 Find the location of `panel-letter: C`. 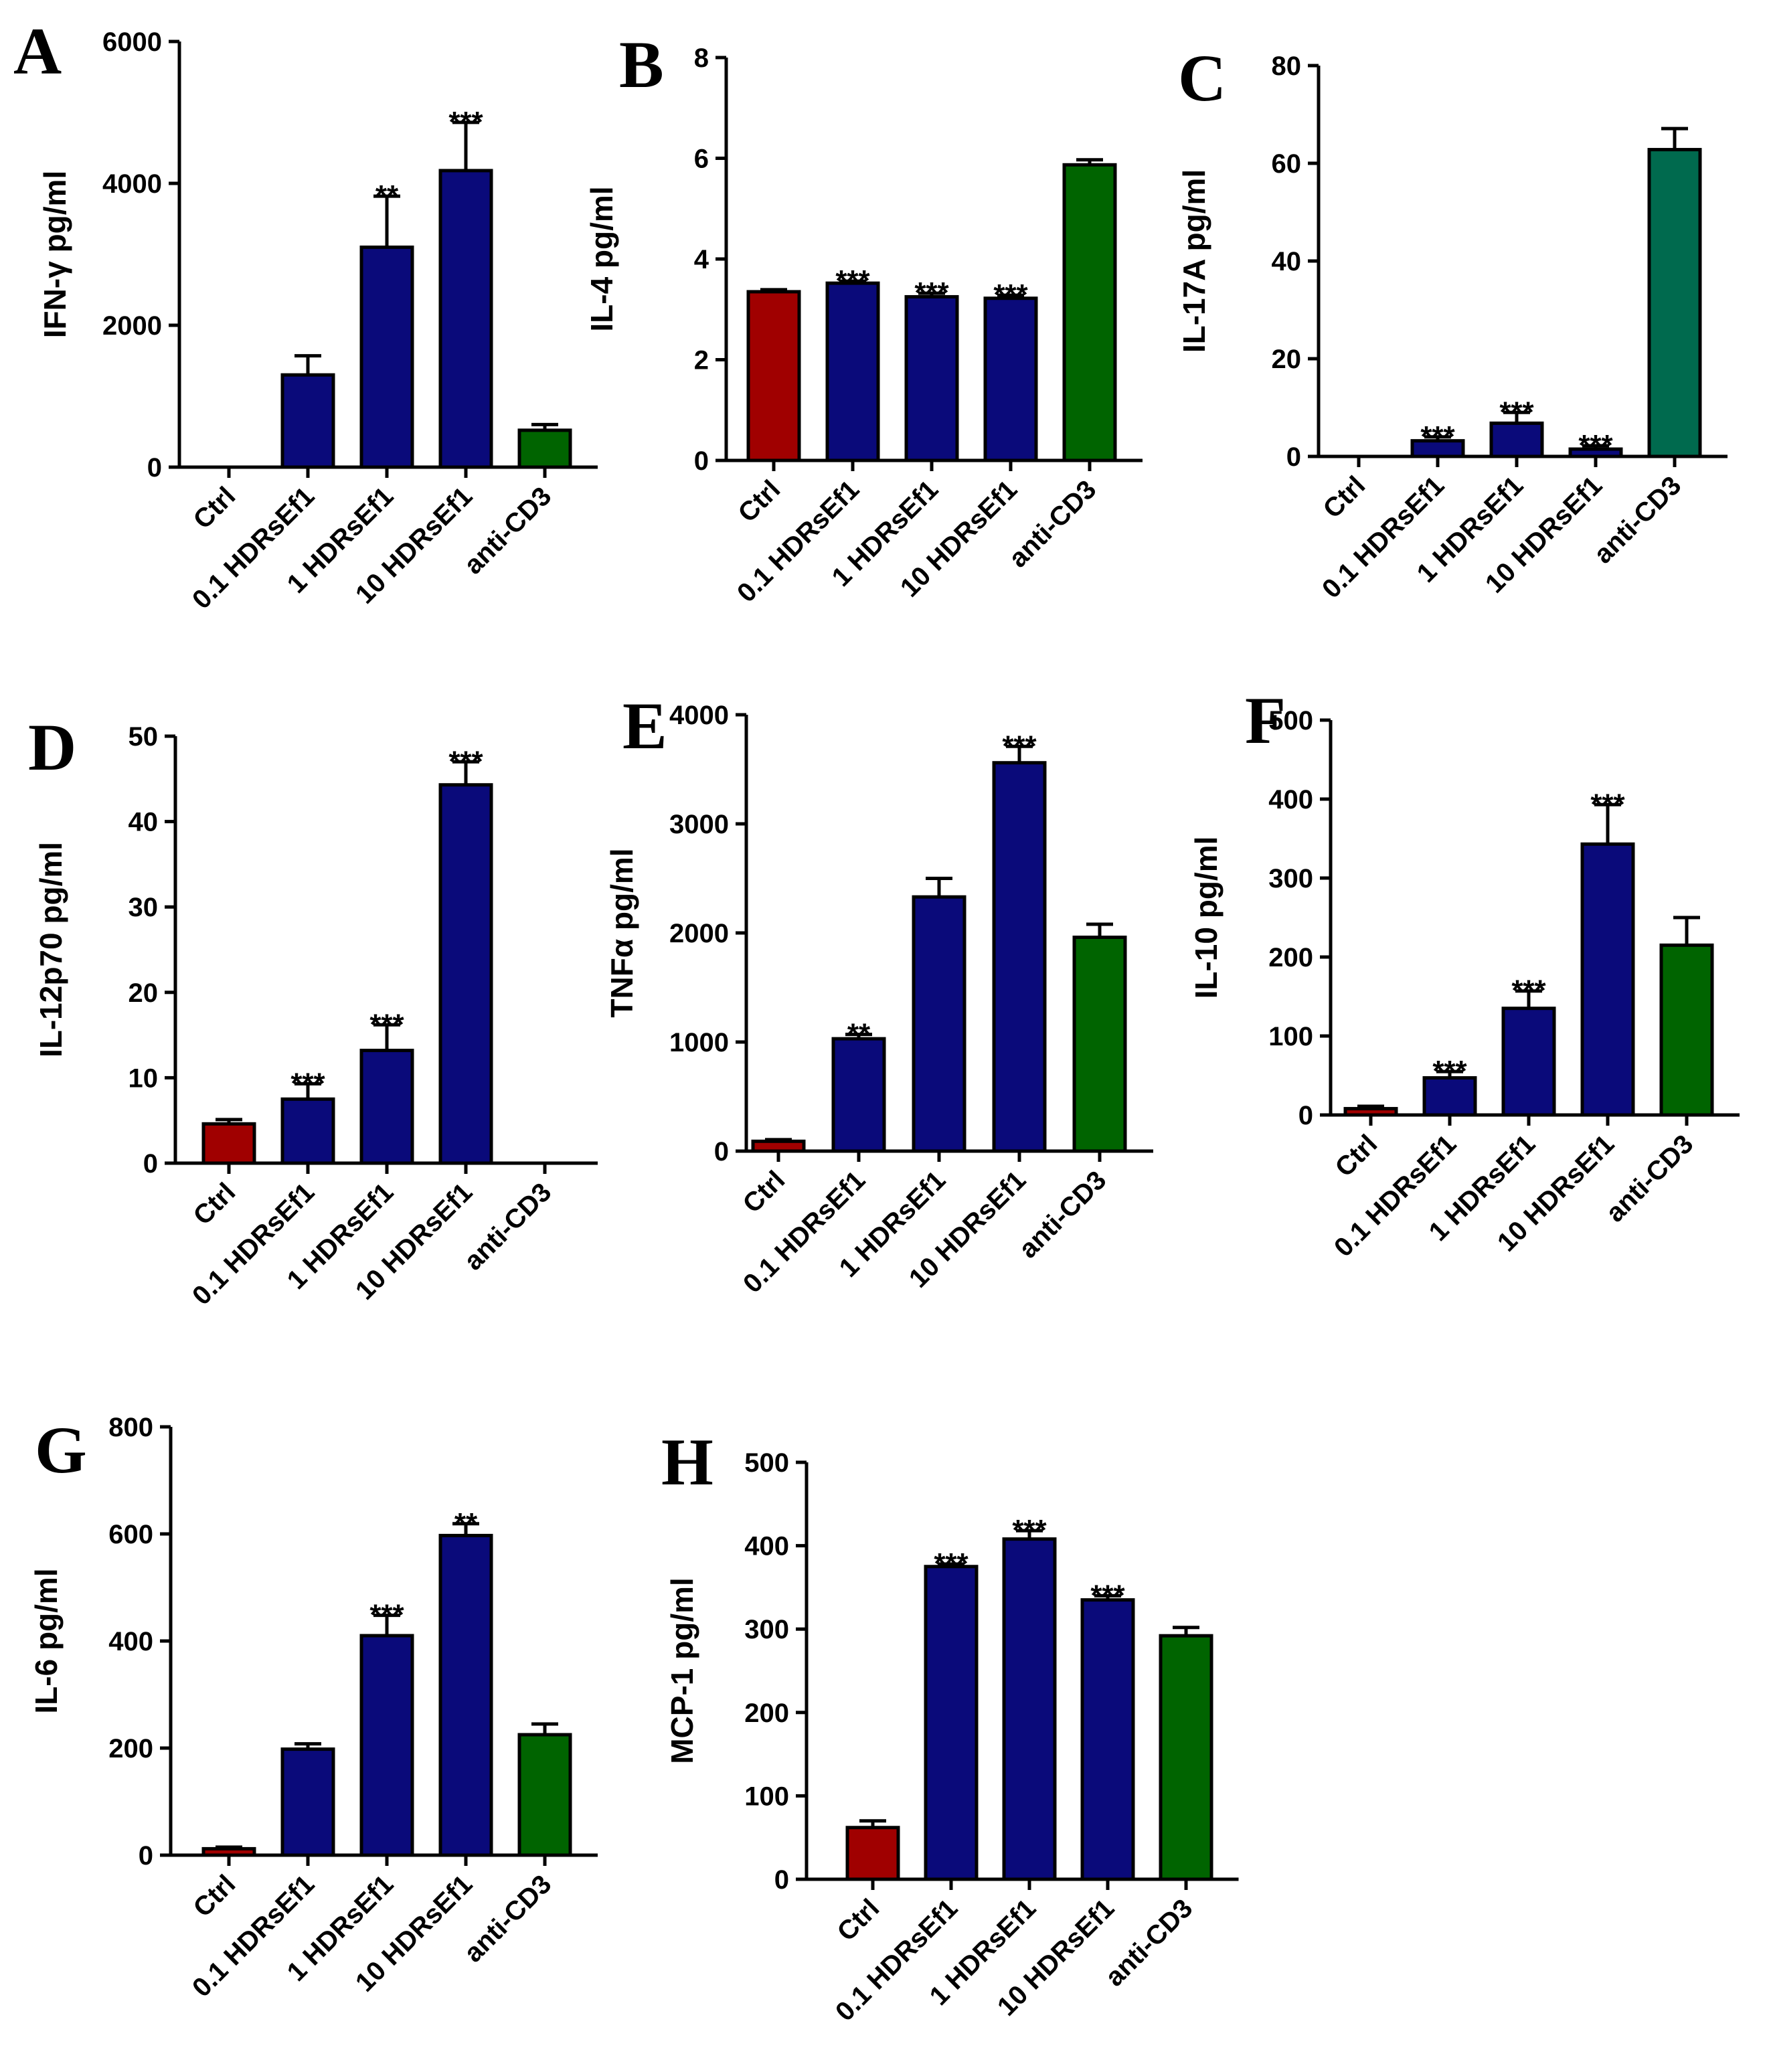

panel-letter: C is located at coordinates (1202, 78).